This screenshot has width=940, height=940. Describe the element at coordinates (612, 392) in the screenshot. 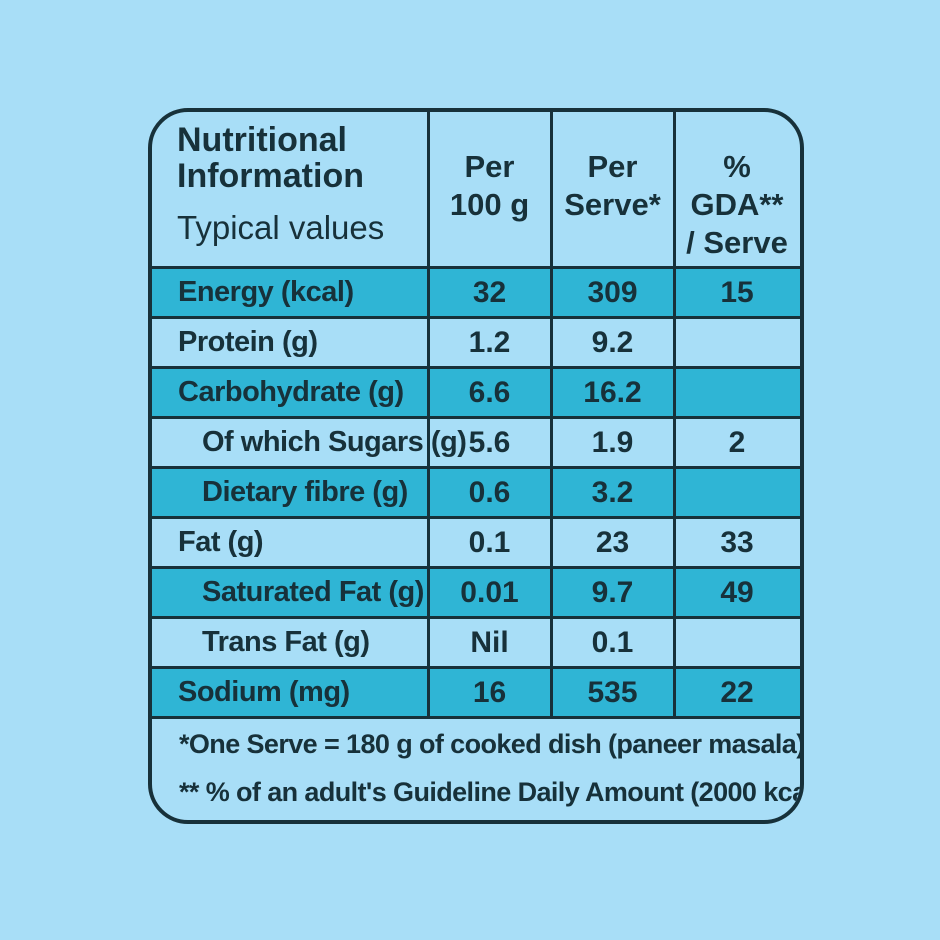

I see `per-serve-value: 16.2` at that location.